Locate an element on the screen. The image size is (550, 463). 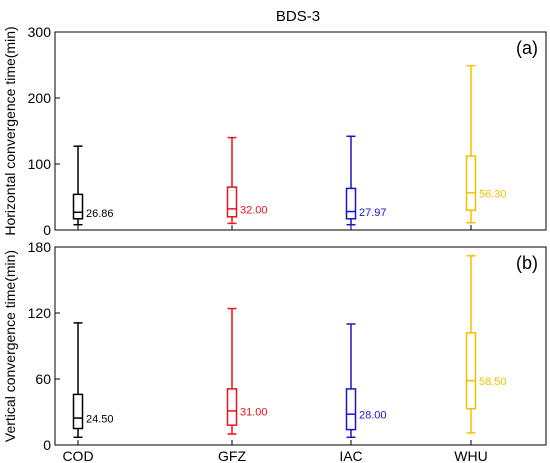
median-label: 32.00 is located at coordinates (254, 210).